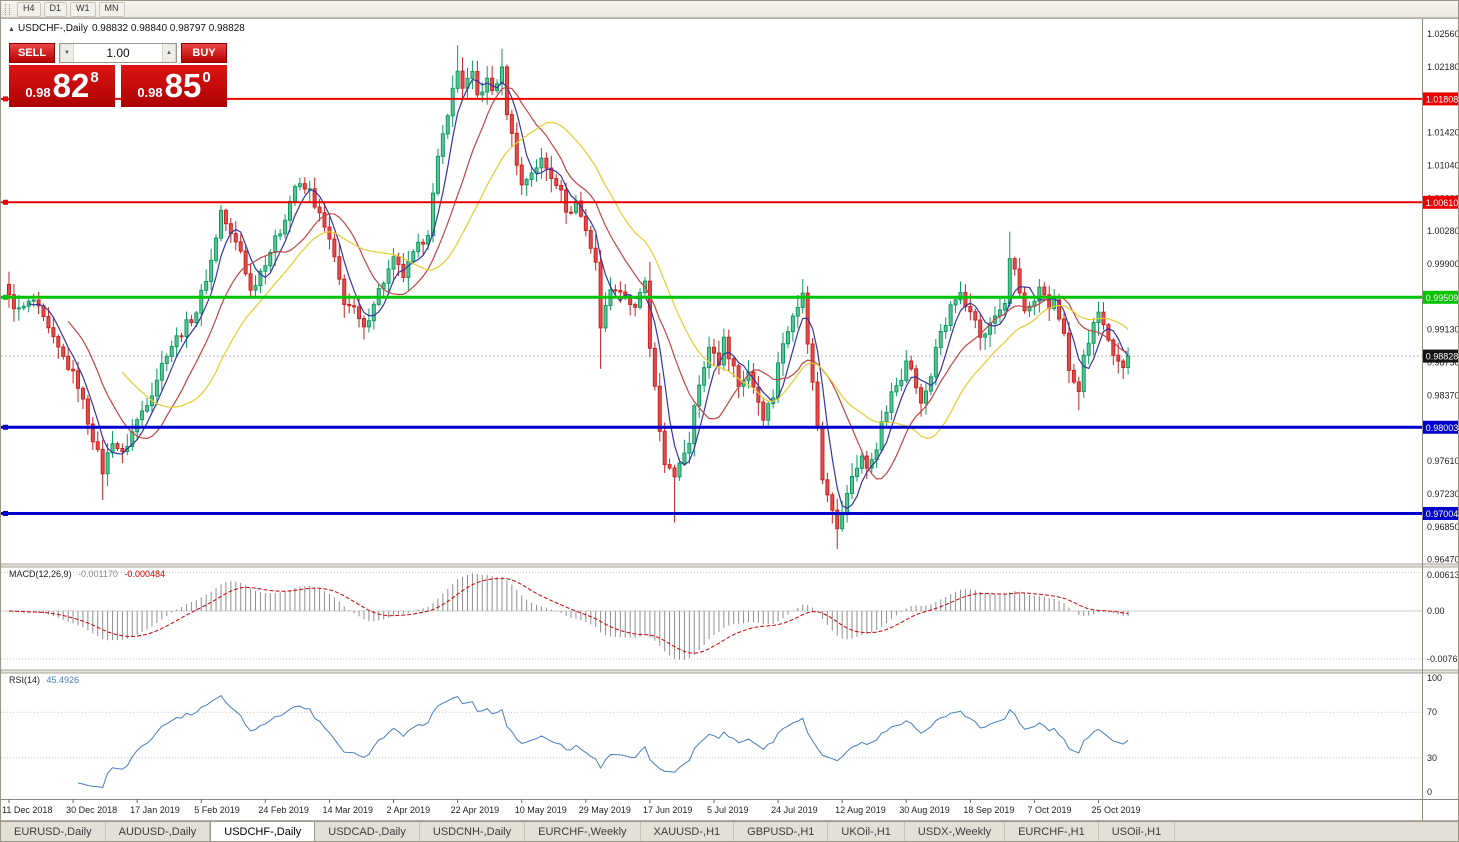 The height and width of the screenshot is (842, 1459). What do you see at coordinates (367, 831) in the screenshot?
I see `chart-tab-usdcad-daily: USDCAD-,Daily` at bounding box center [367, 831].